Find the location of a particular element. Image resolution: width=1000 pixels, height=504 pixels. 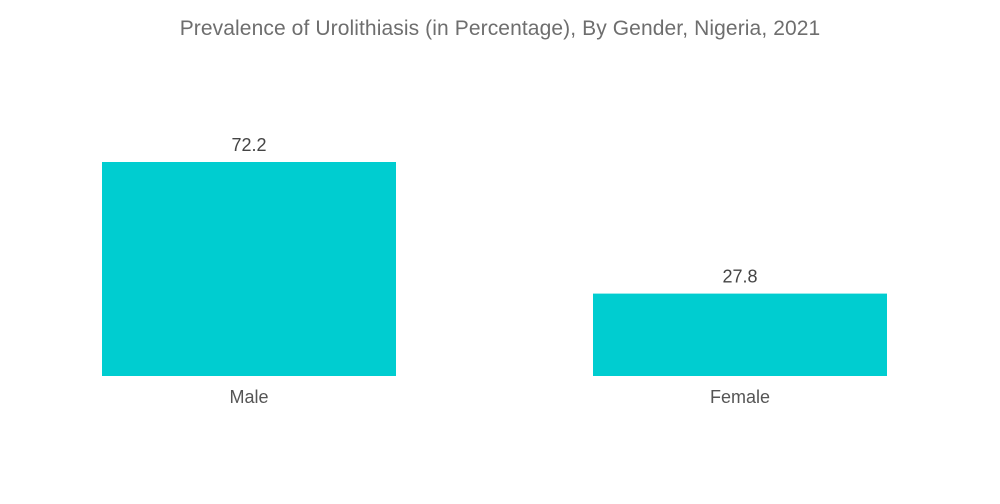

x-tick-label-male: Male is located at coordinates (248, 397).